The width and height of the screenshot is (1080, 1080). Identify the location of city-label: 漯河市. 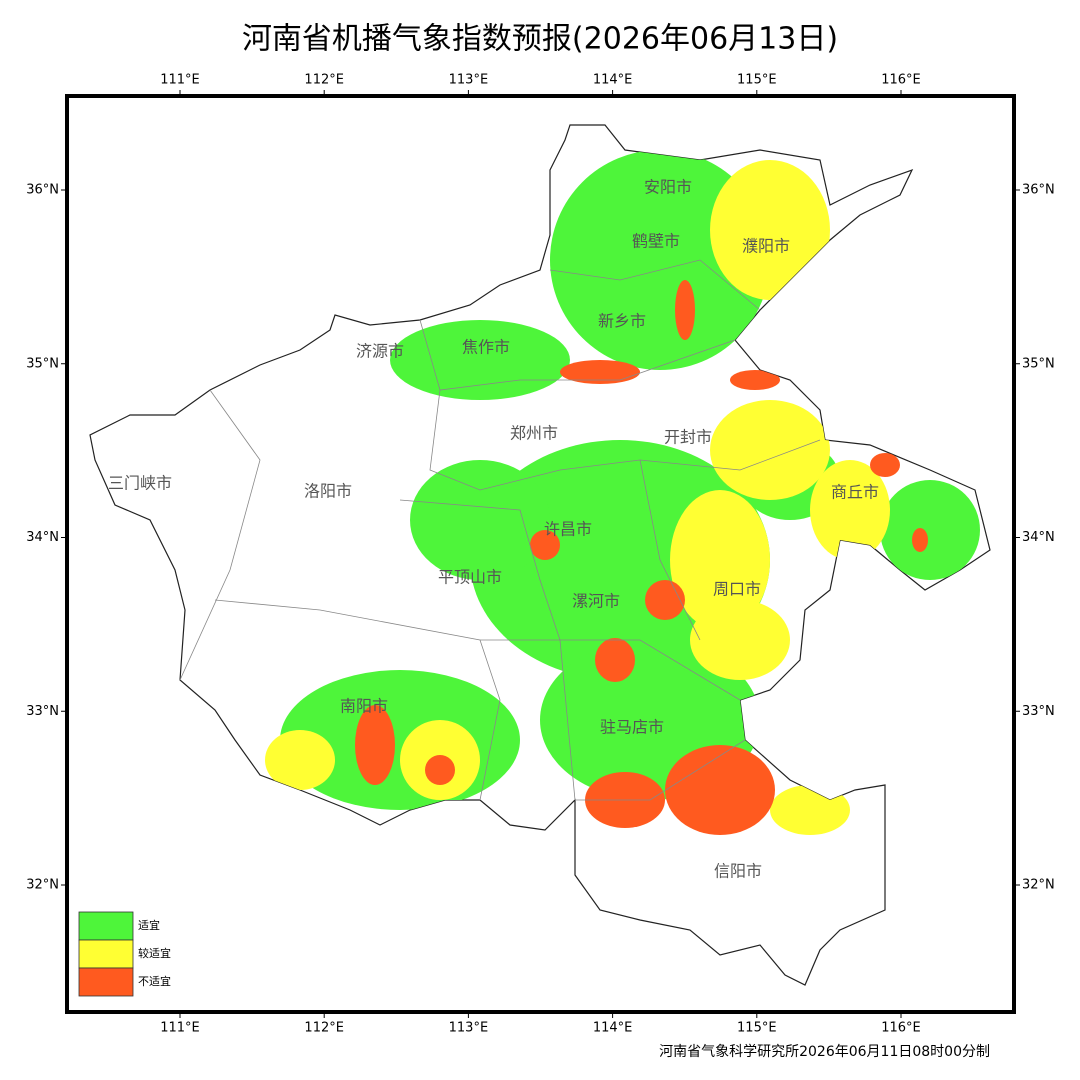
(596, 601).